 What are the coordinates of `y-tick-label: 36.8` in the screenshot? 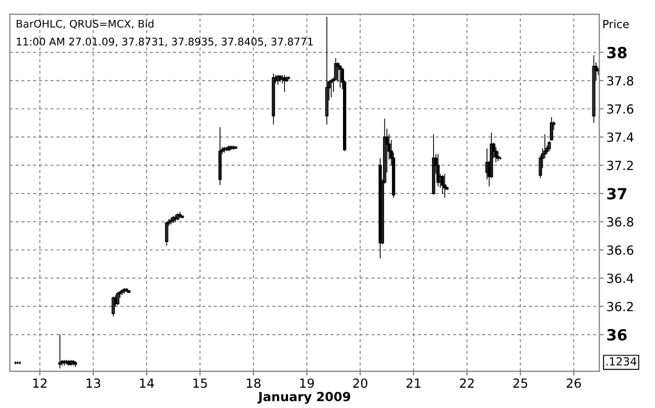 It's located at (620, 222).